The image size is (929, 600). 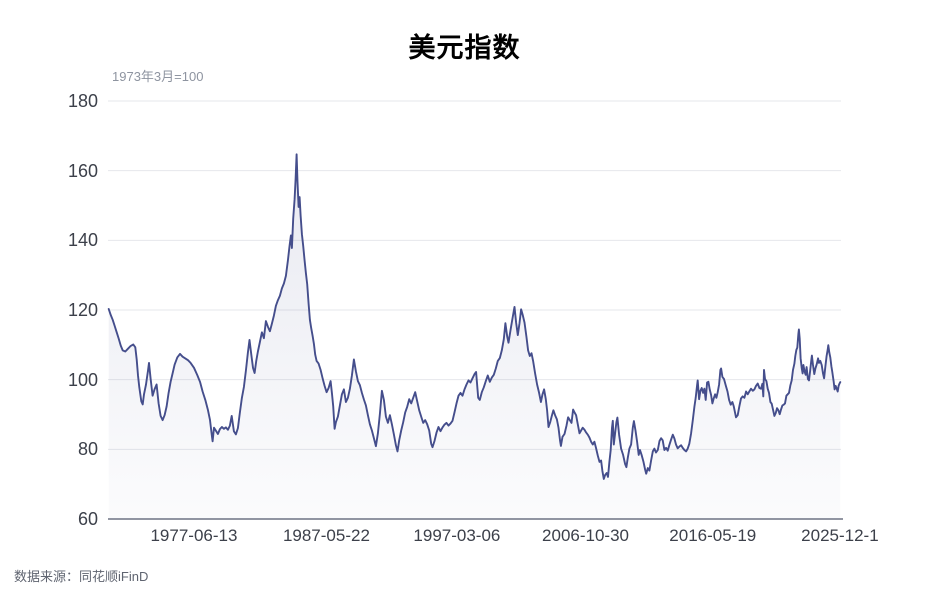 What do you see at coordinates (82, 170) in the screenshot?
I see `y-axis-label: 160` at bounding box center [82, 170].